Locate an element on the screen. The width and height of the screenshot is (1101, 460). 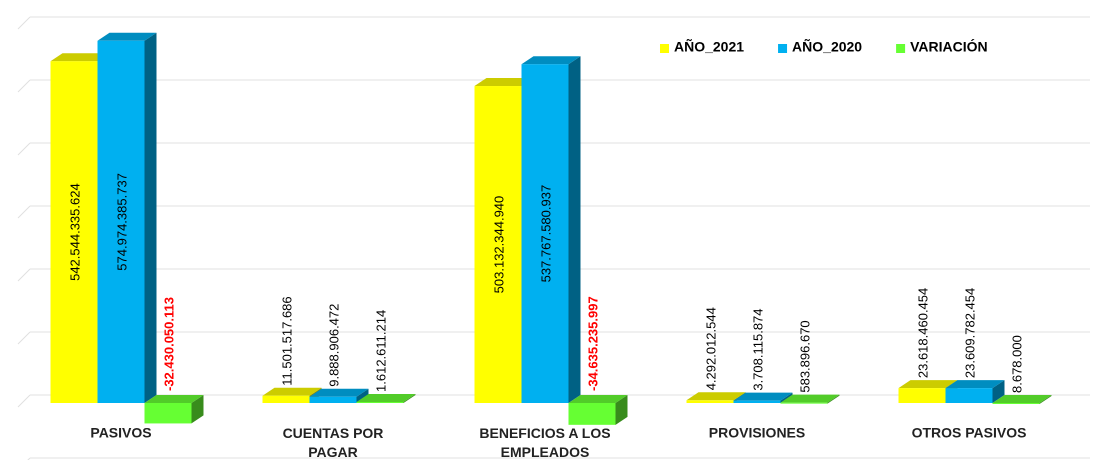
data-label: 574.974.385.737 is located at coordinates (121, 222).